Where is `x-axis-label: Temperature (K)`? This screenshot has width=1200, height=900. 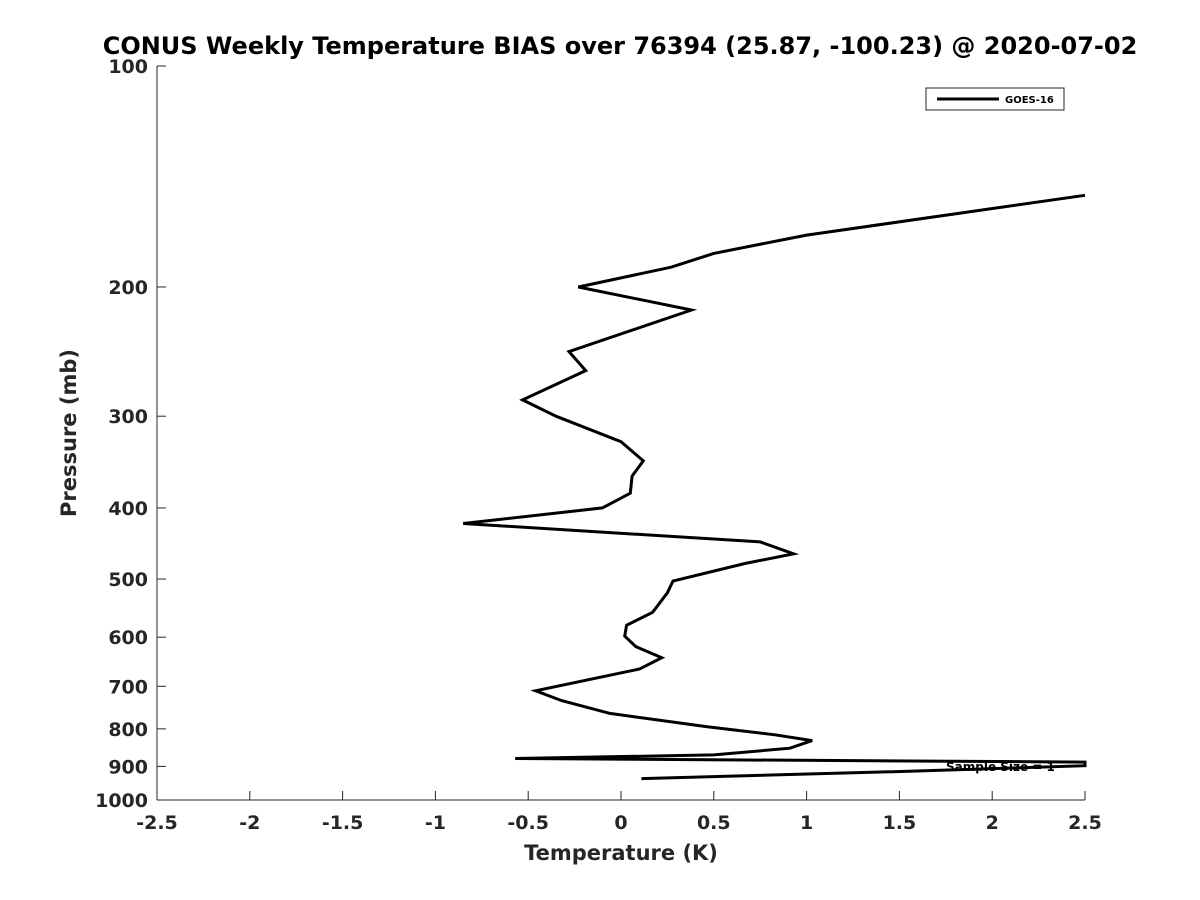
x-axis-label: Temperature (K) is located at coordinates (621, 853).